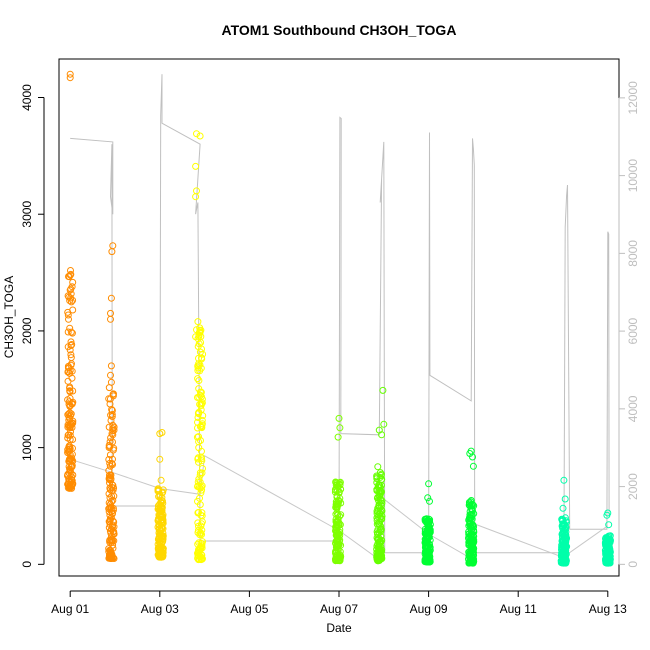  I want to click on y-tick-label-3: 3000, so click(27, 214).